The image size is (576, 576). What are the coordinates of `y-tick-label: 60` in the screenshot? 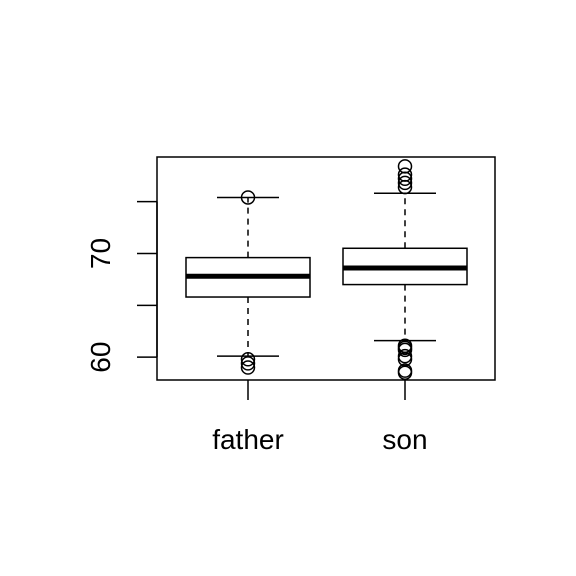 It's located at (100, 357).